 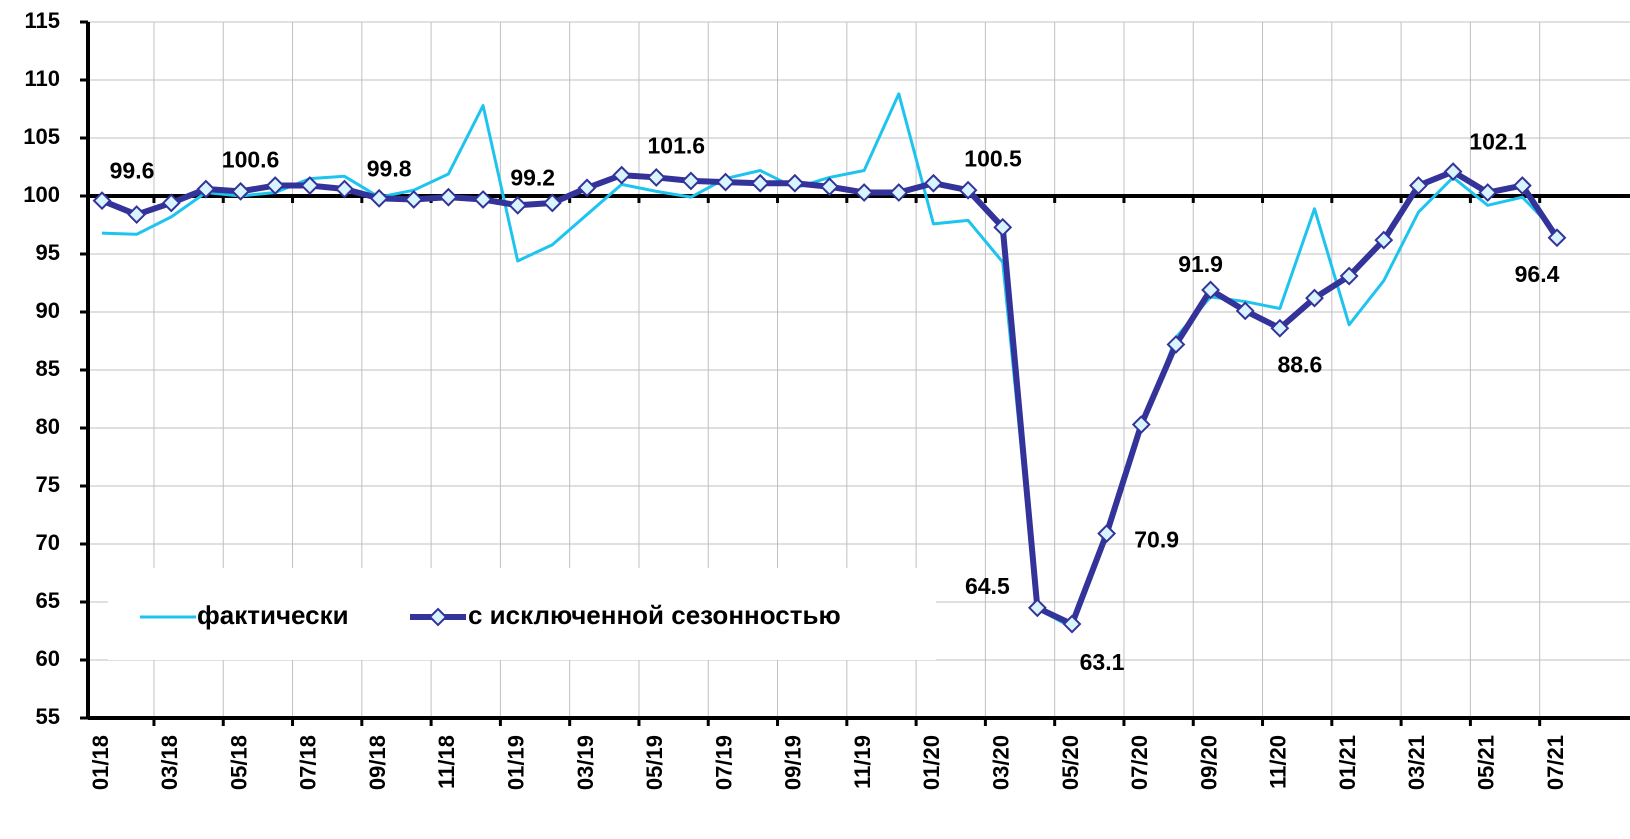 What do you see at coordinates (48, 252) in the screenshot?
I see `y-tick-label: 95` at bounding box center [48, 252].